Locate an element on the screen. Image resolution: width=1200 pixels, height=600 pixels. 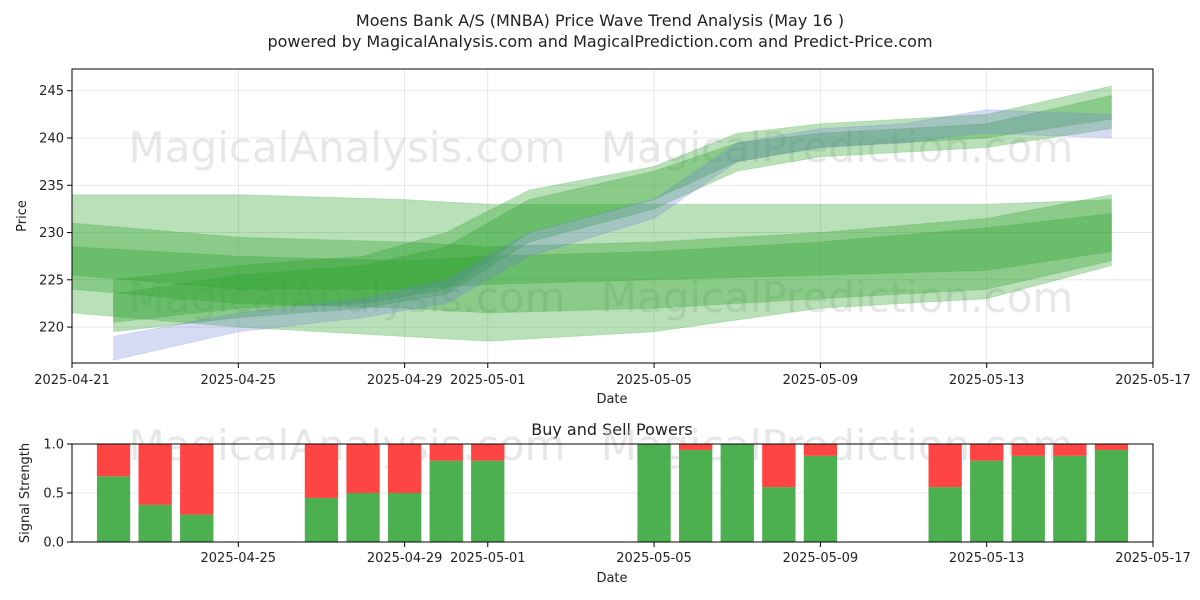
price-x-tick-label-5: 2025-05-09 is located at coordinates (821, 380).